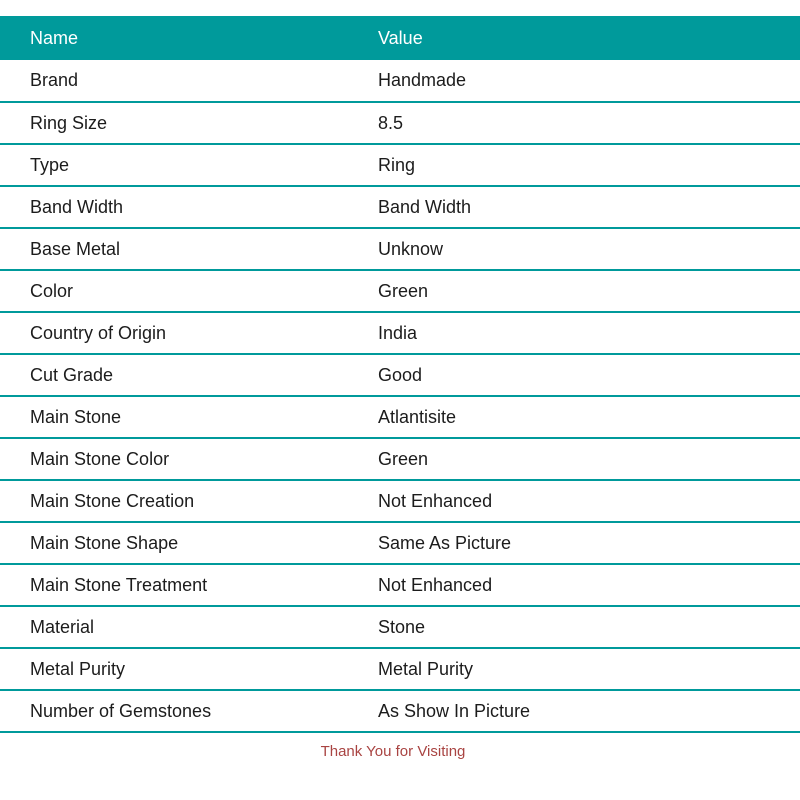 The width and height of the screenshot is (800, 800). I want to click on table-row: Ring Size 8.5, so click(400, 123).